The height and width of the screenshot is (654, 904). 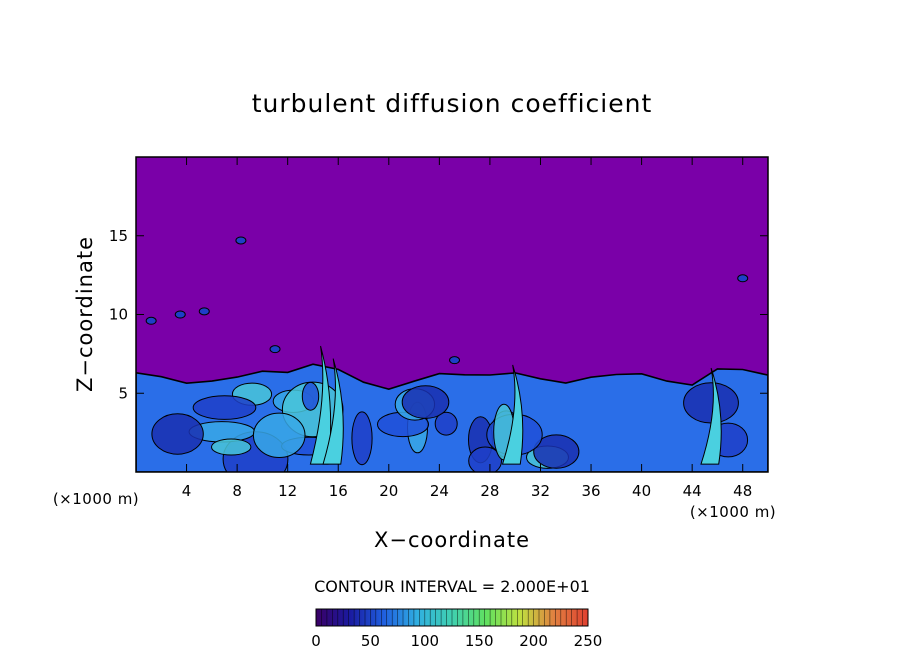 What do you see at coordinates (742, 491) in the screenshot?
I see `x-tick-label: 48` at bounding box center [742, 491].